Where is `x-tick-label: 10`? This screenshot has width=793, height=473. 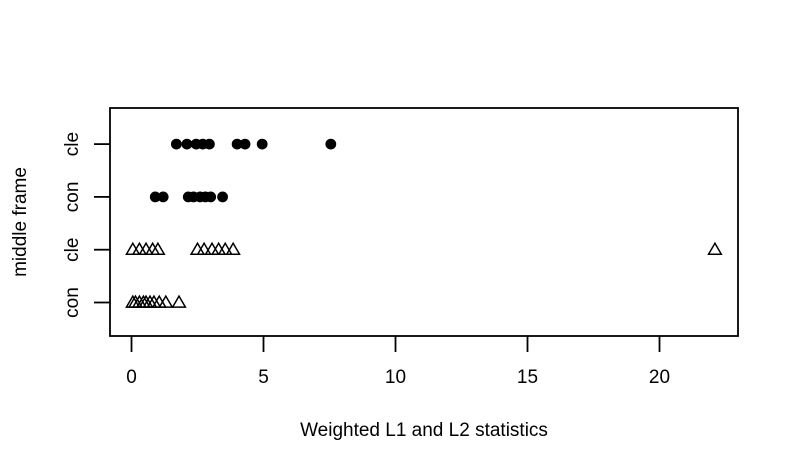 x-tick-label: 10 is located at coordinates (395, 377).